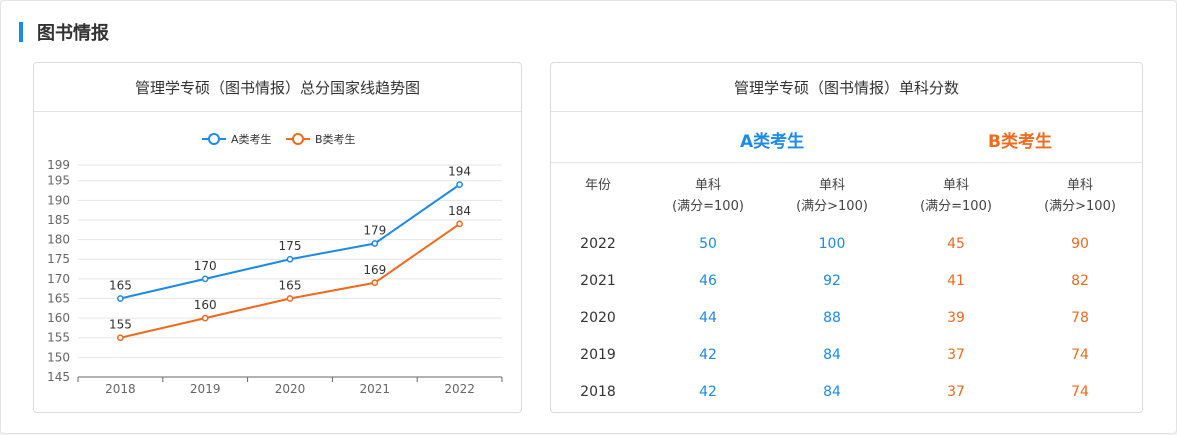  Describe the element at coordinates (459, 211) in the screenshot. I see `data-label: 184` at that location.